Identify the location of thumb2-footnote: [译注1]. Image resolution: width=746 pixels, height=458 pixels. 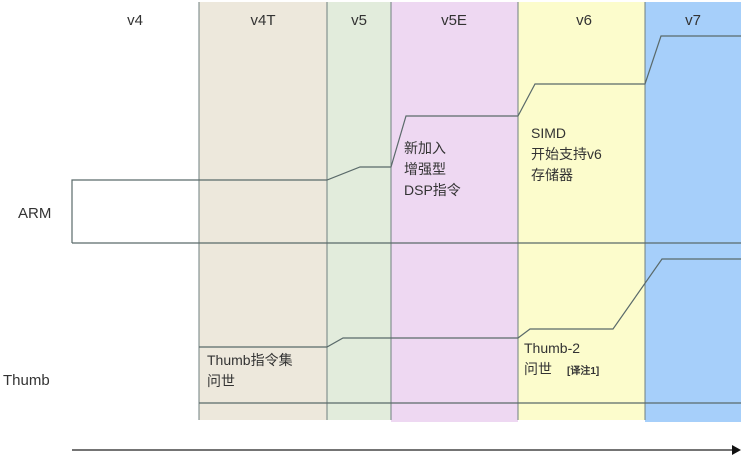
(583, 370).